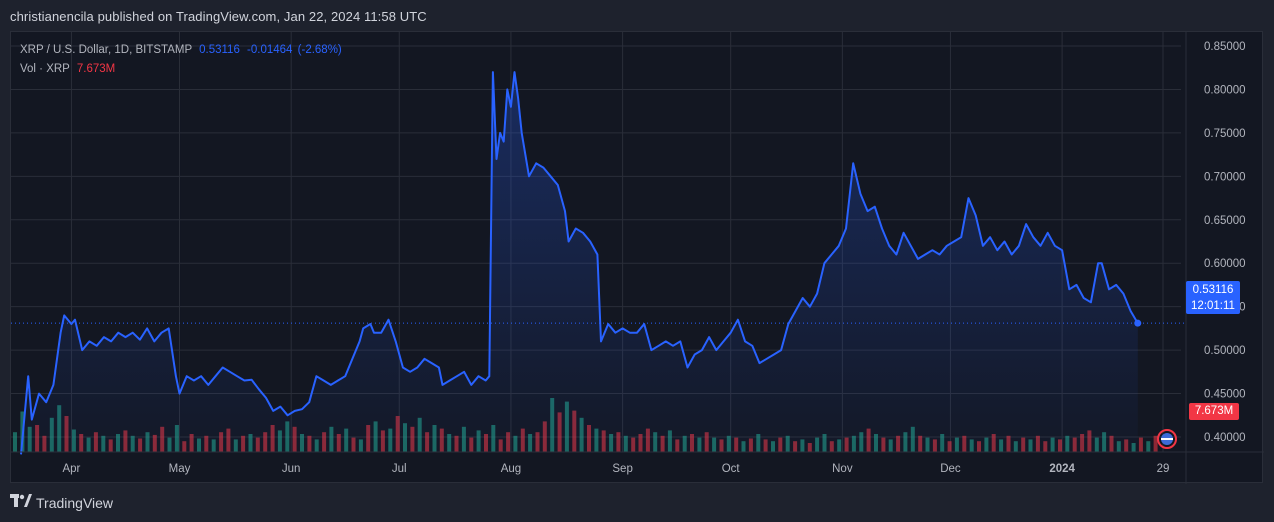 This screenshot has width=1274, height=522. What do you see at coordinates (1062, 469) in the screenshot?
I see `x-tick-label: 2024` at bounding box center [1062, 469].